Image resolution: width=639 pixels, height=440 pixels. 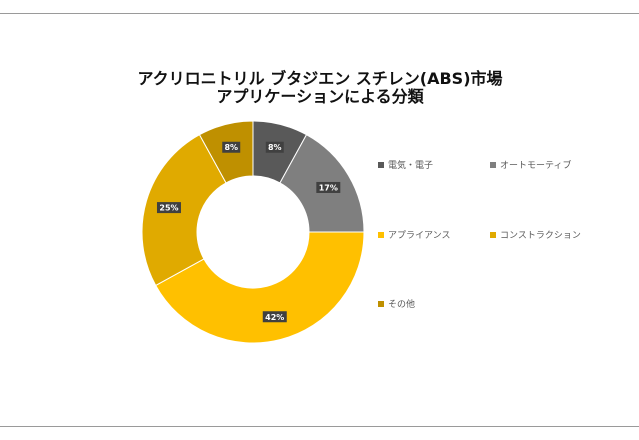 I want to click on legend-item-3: アプライアンス, so click(x=414, y=234).